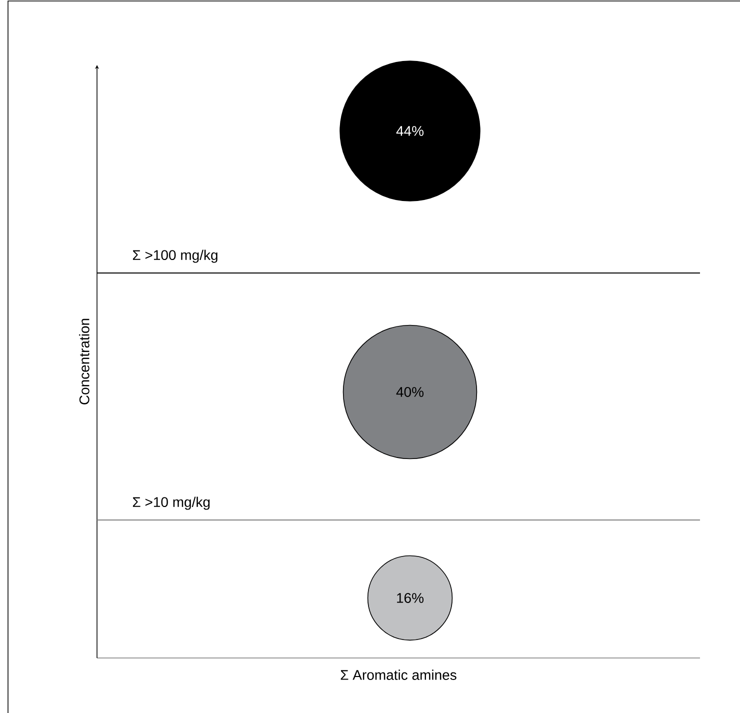  I want to click on data-label: 44%, so click(410, 131).